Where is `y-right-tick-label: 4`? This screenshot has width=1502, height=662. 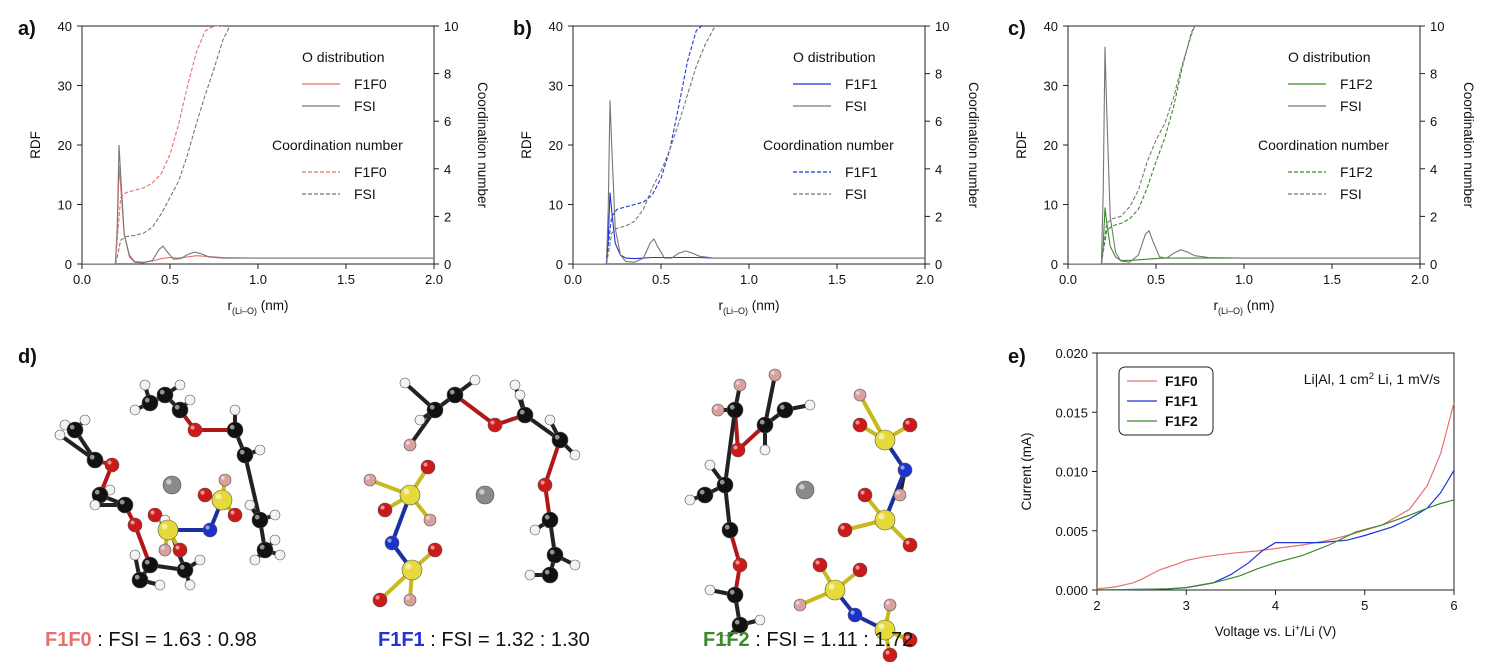 y-right-tick-label: 4 is located at coordinates (1433, 169).